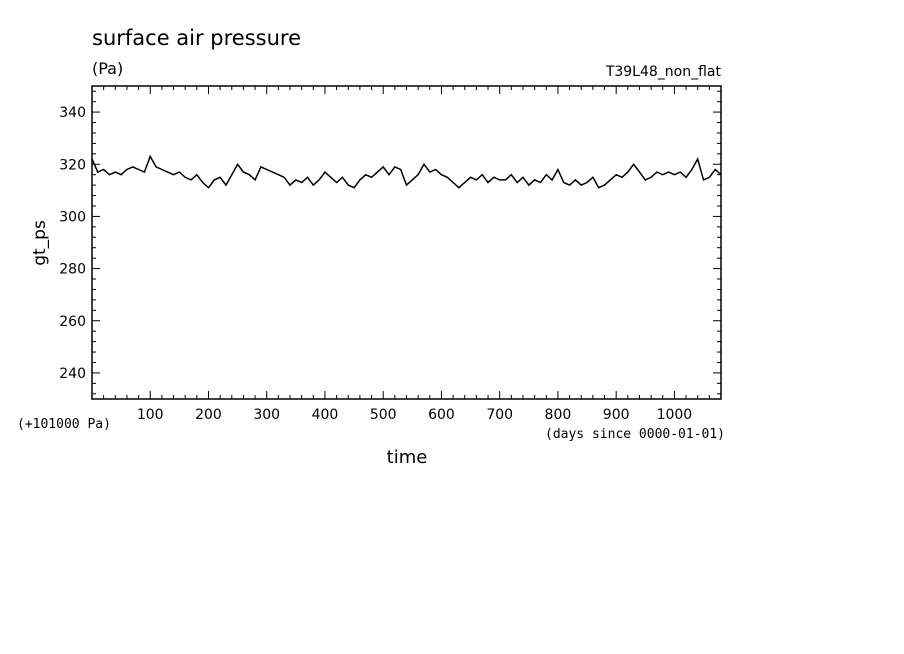 This screenshot has height=654, width=904. I want to click on x-units-label: (days since 0000-01-01), so click(635, 434).